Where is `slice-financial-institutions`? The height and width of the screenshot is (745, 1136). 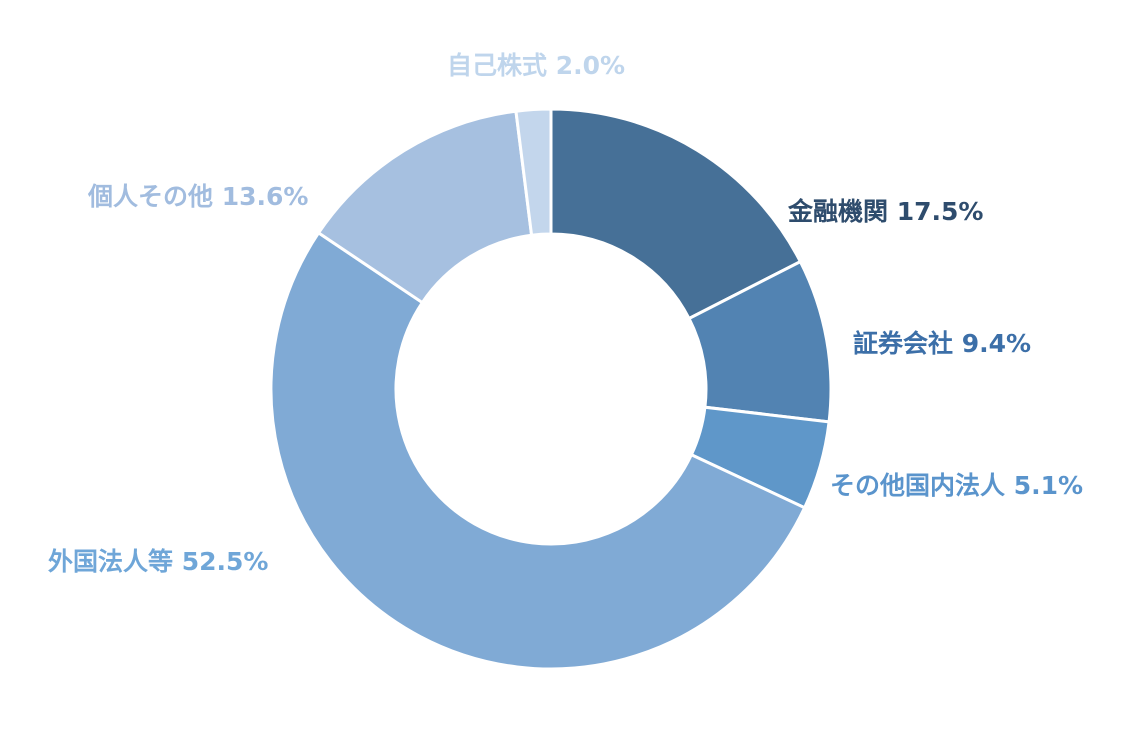 slice-financial-institutions is located at coordinates (676, 214).